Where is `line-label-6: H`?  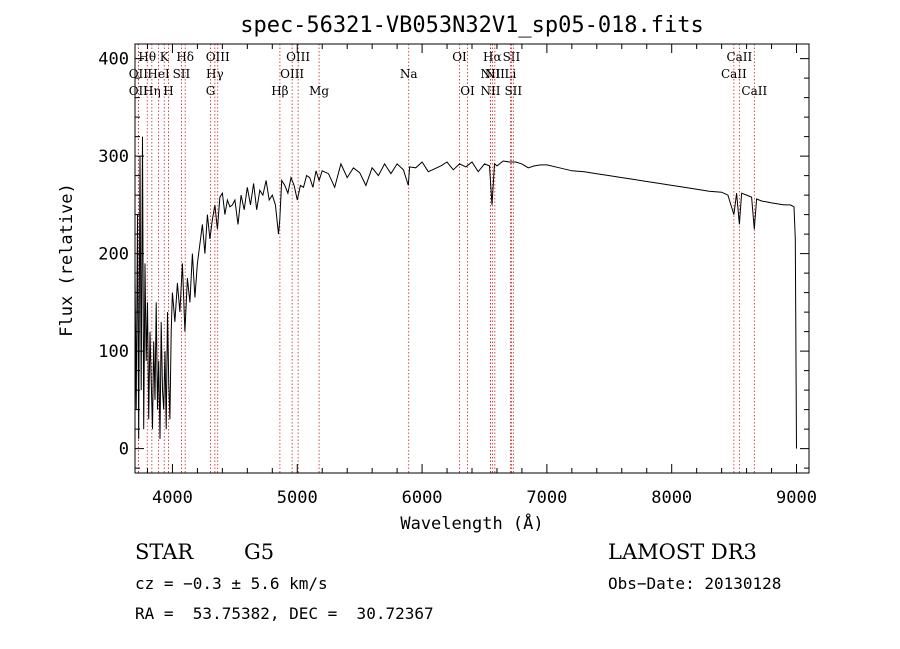
line-label-6: H is located at coordinates (168, 91).